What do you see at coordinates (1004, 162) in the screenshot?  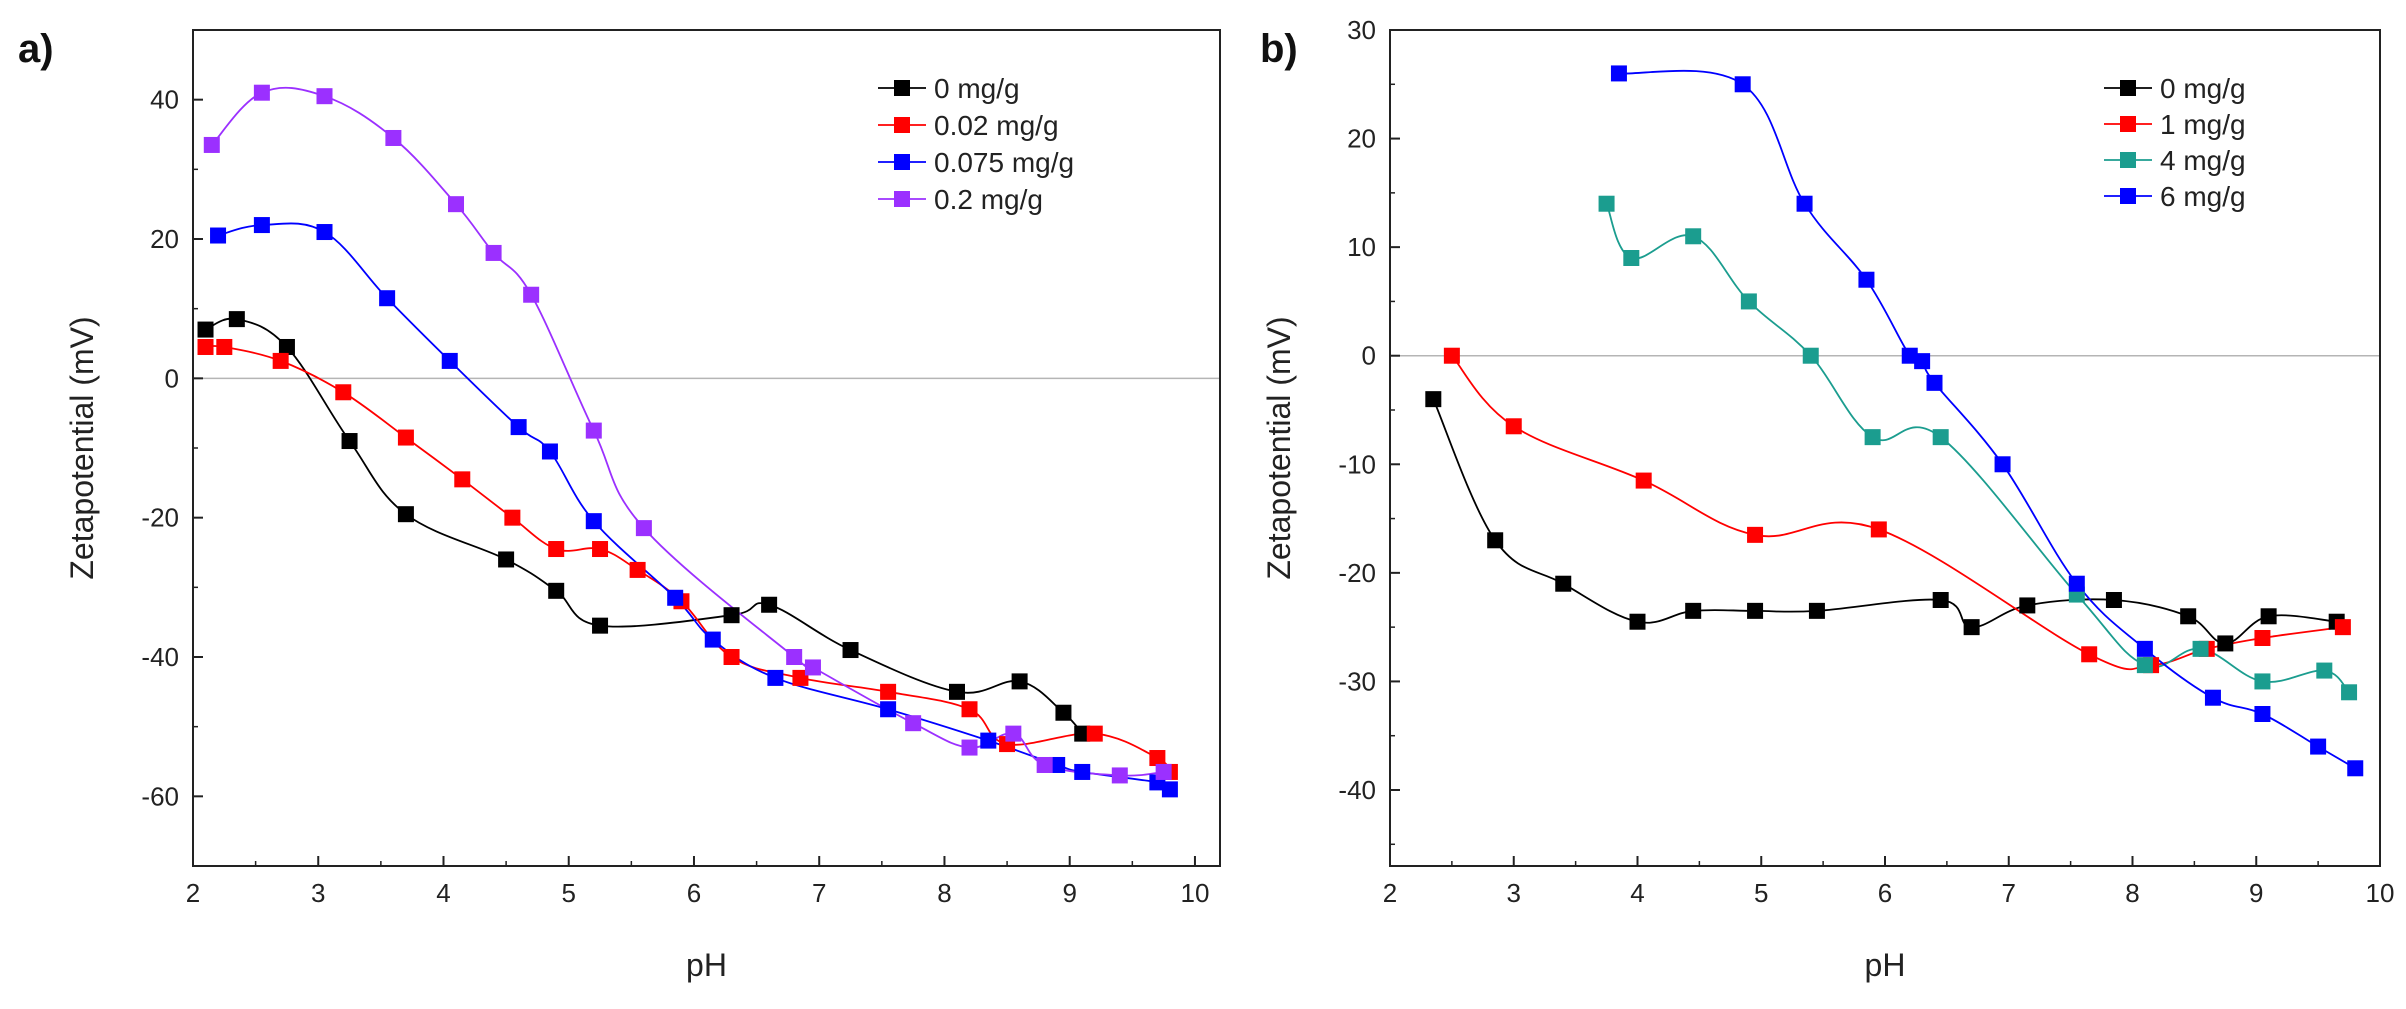 I see `legend-label: 0.075 mg/g` at bounding box center [1004, 162].